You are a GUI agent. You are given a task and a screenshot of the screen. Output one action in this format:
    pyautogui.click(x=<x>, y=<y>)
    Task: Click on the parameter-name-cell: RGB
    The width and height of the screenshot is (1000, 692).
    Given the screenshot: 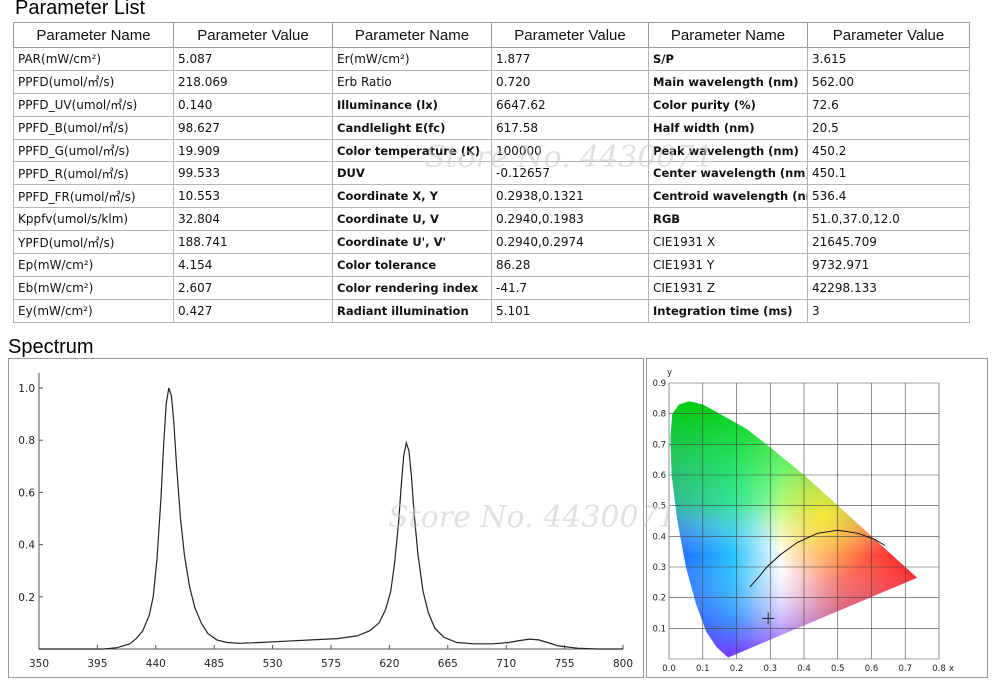 What is the action you would take?
    pyautogui.click(x=728, y=219)
    